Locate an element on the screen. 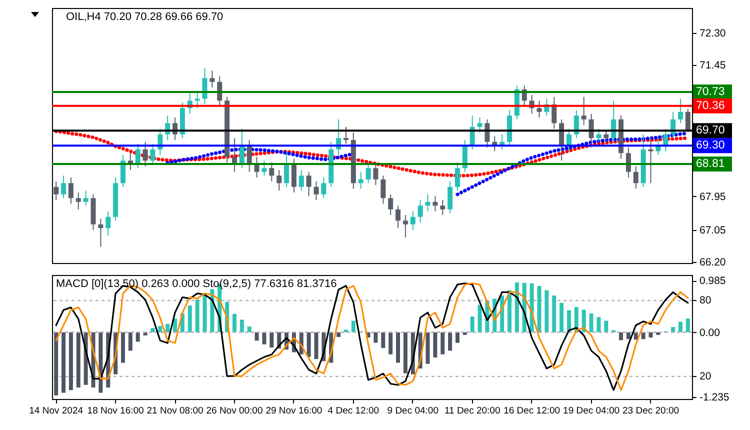 The height and width of the screenshot is (430, 750). x-tick-label: 21 Nov 08:00 is located at coordinates (175, 411).